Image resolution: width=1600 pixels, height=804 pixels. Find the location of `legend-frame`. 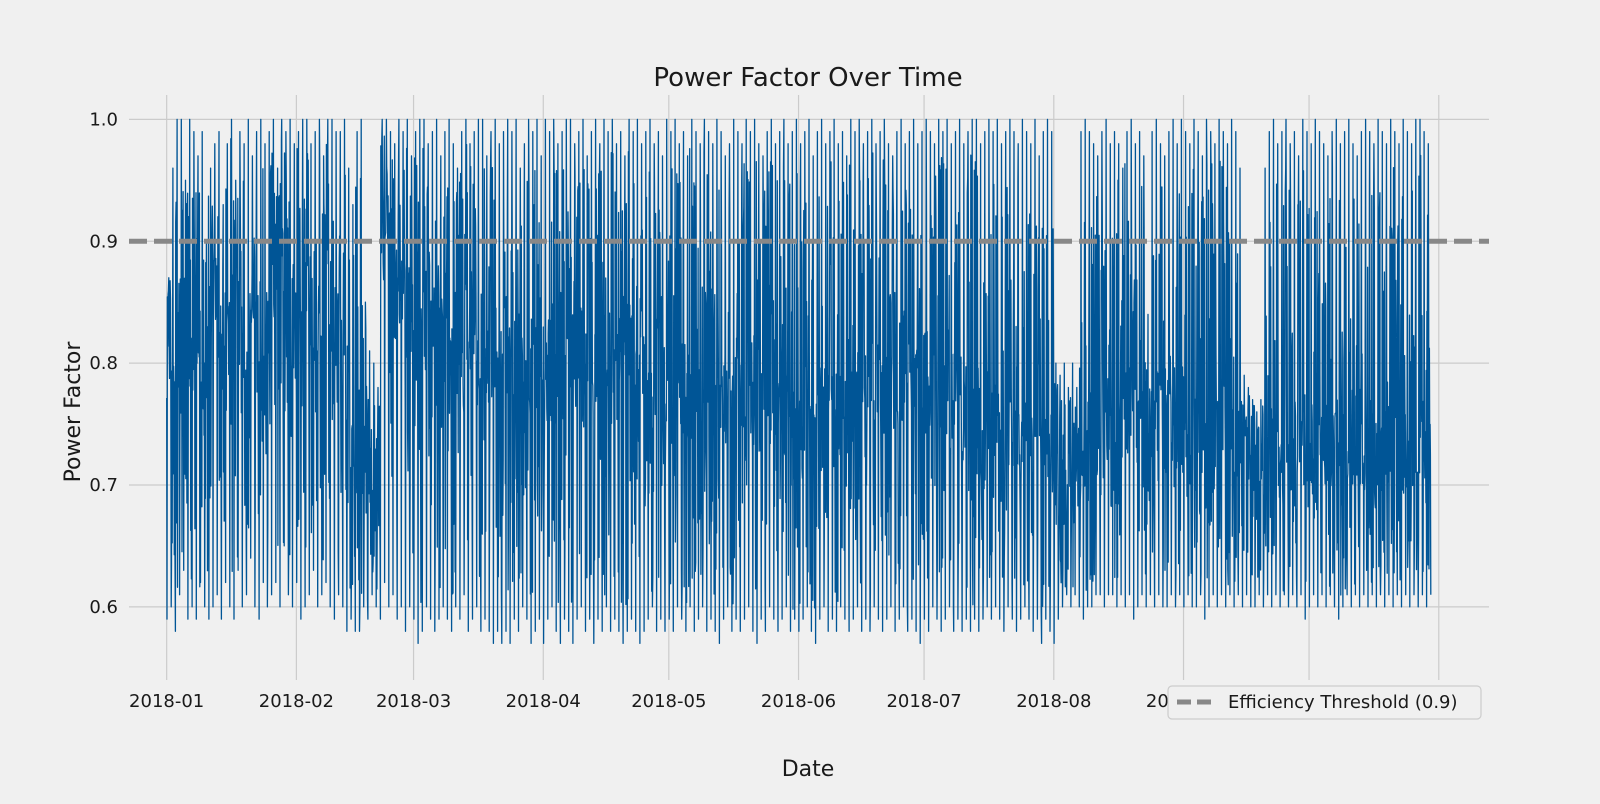

legend-frame is located at coordinates (1324, 702).